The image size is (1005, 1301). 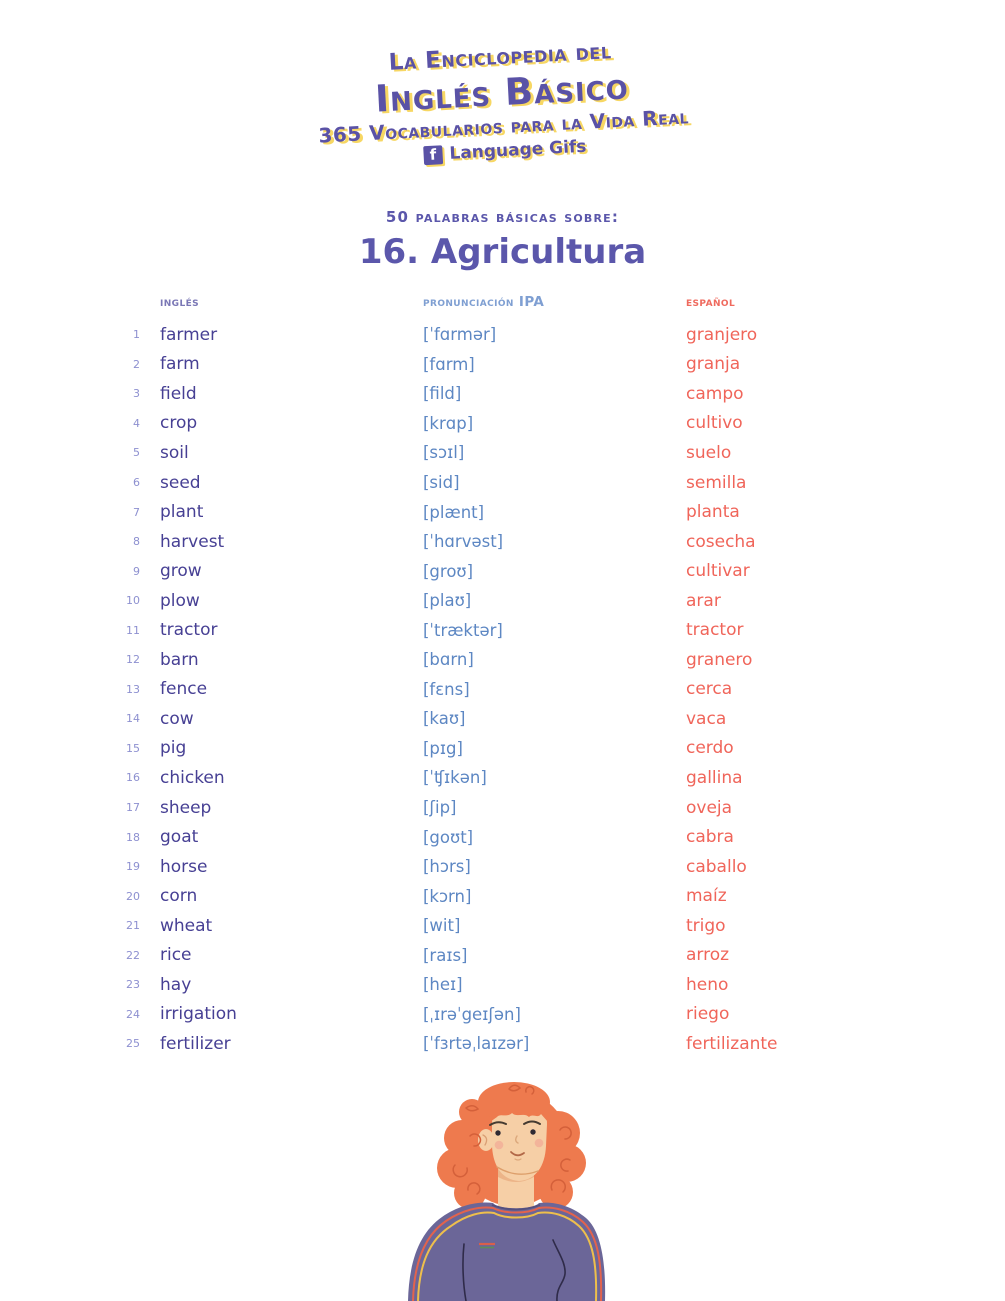 What do you see at coordinates (706, 896) in the screenshot?
I see `row-spanish: maíz` at bounding box center [706, 896].